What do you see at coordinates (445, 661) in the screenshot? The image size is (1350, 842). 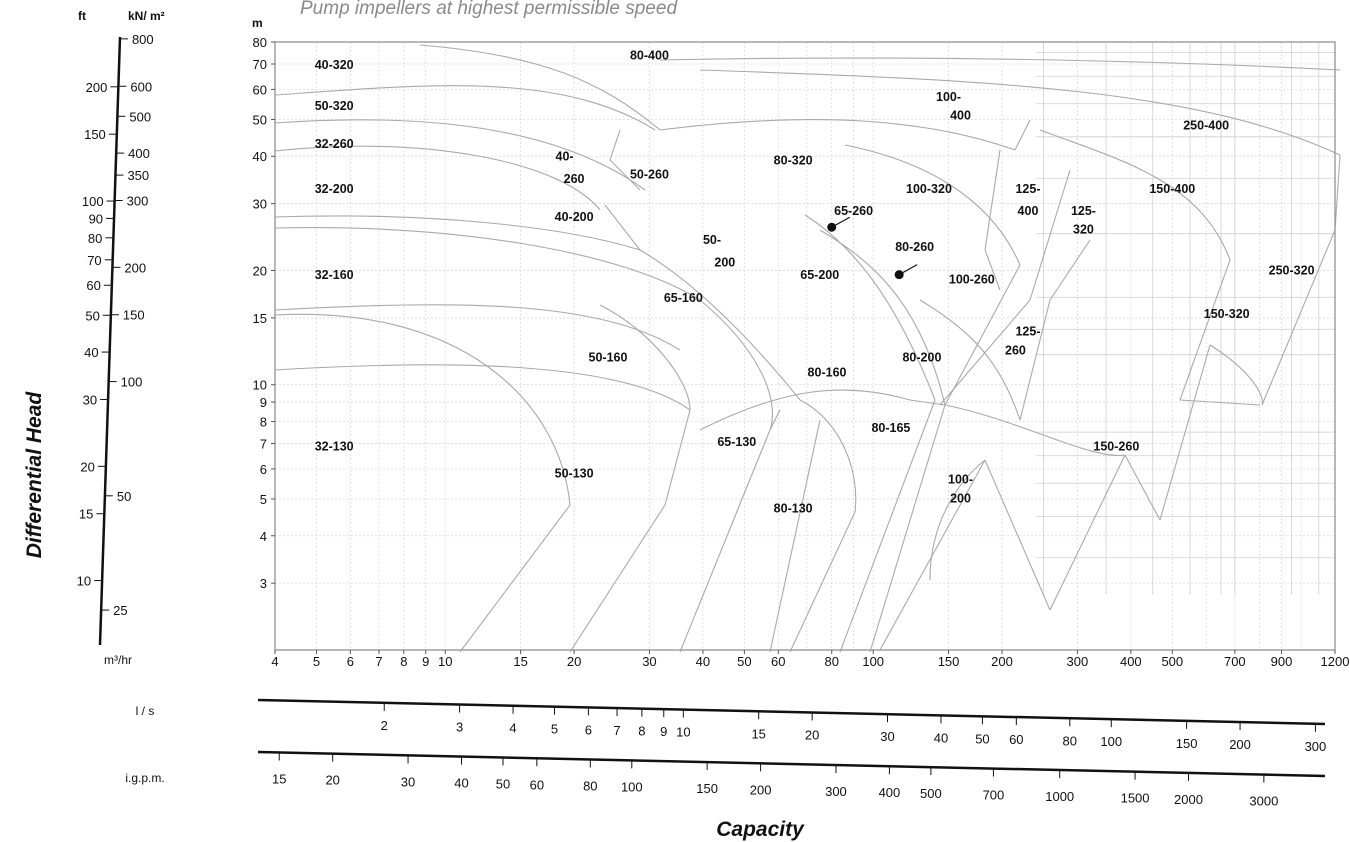 I see `x-tick-label: 10` at bounding box center [445, 661].